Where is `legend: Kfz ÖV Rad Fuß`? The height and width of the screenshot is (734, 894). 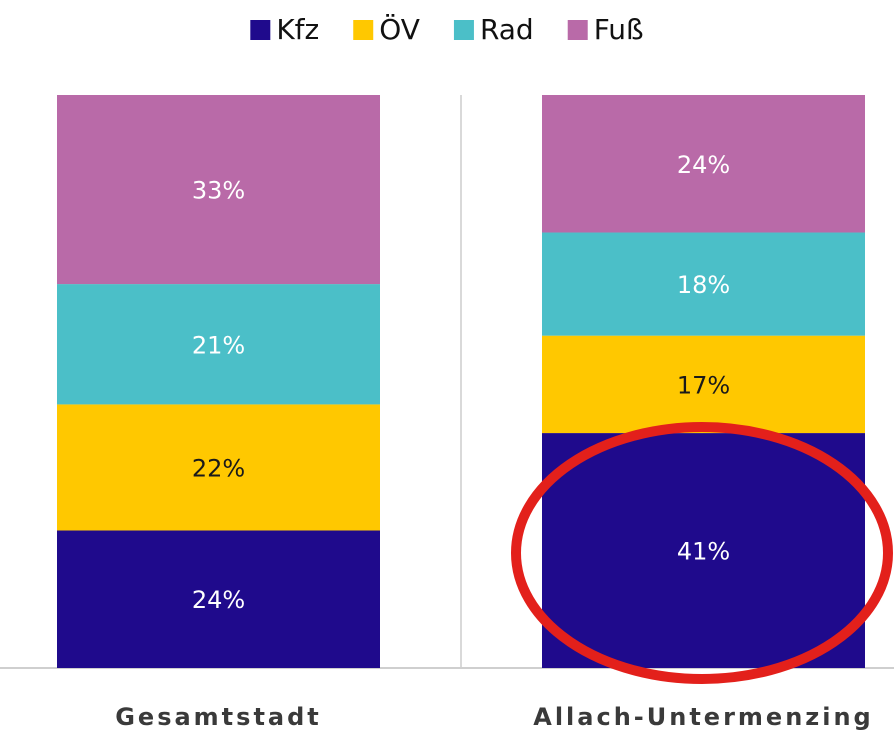
legend: Kfz ÖV Rad Fuß is located at coordinates (447, 29).